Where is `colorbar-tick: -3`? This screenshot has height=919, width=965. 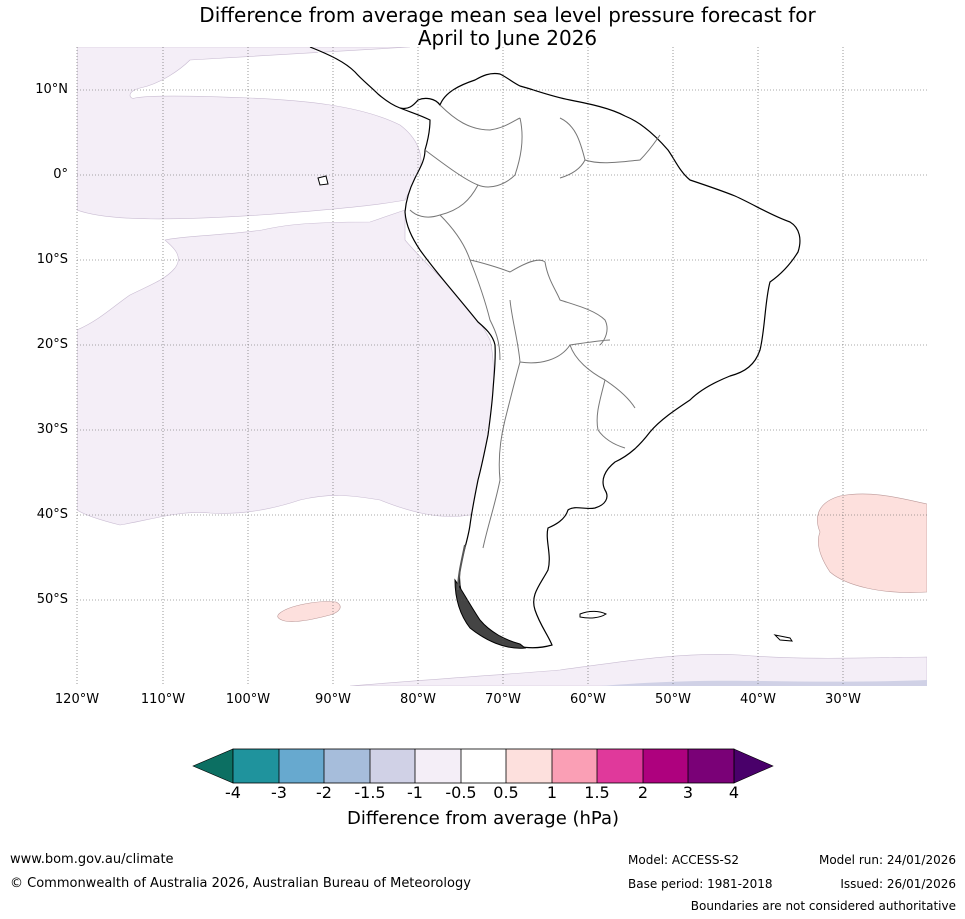
colorbar-tick: -3 is located at coordinates (279, 792).